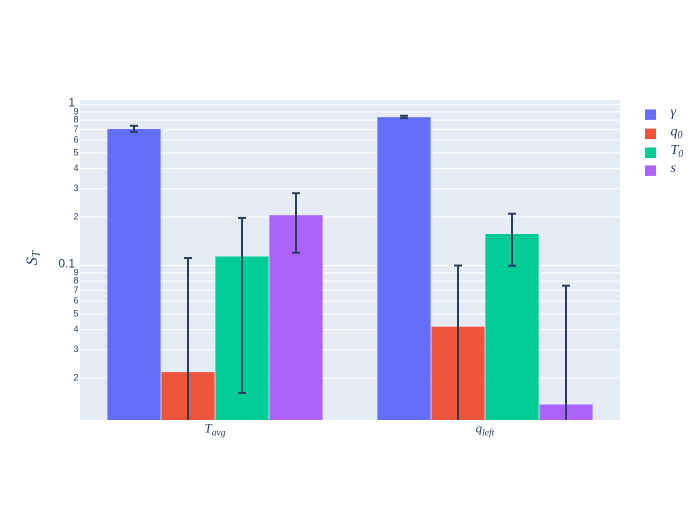 This screenshot has height=505, width=700. I want to click on svg-text: s, so click(674, 168).